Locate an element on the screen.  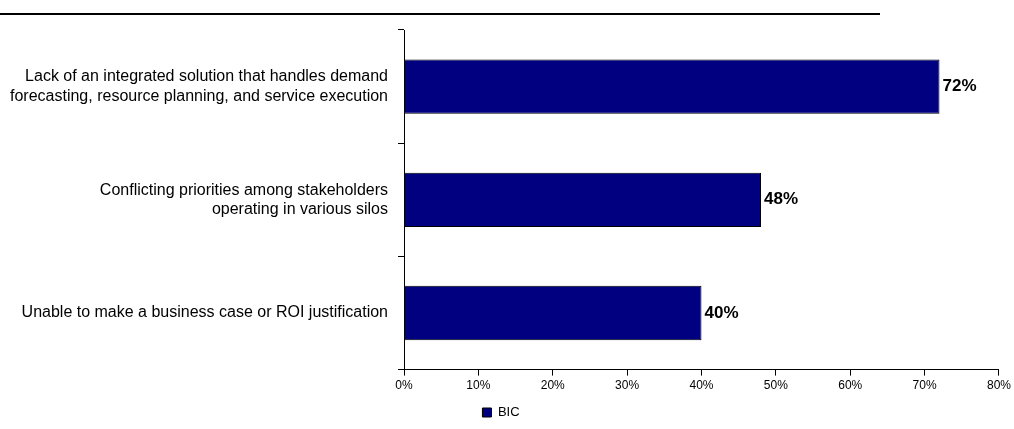
data-label: 40% is located at coordinates (721, 312).